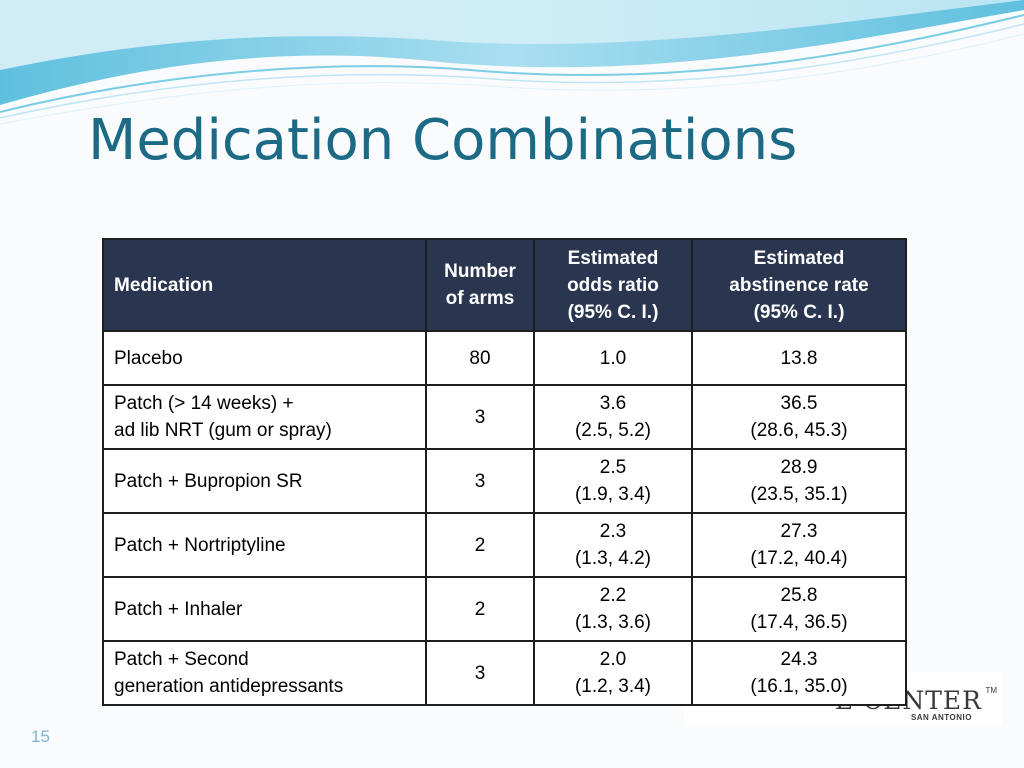 Image resolution: width=1024 pixels, height=768 pixels. Describe the element at coordinates (799, 467) in the screenshot. I see `cell-text-line: 28.9` at that location.